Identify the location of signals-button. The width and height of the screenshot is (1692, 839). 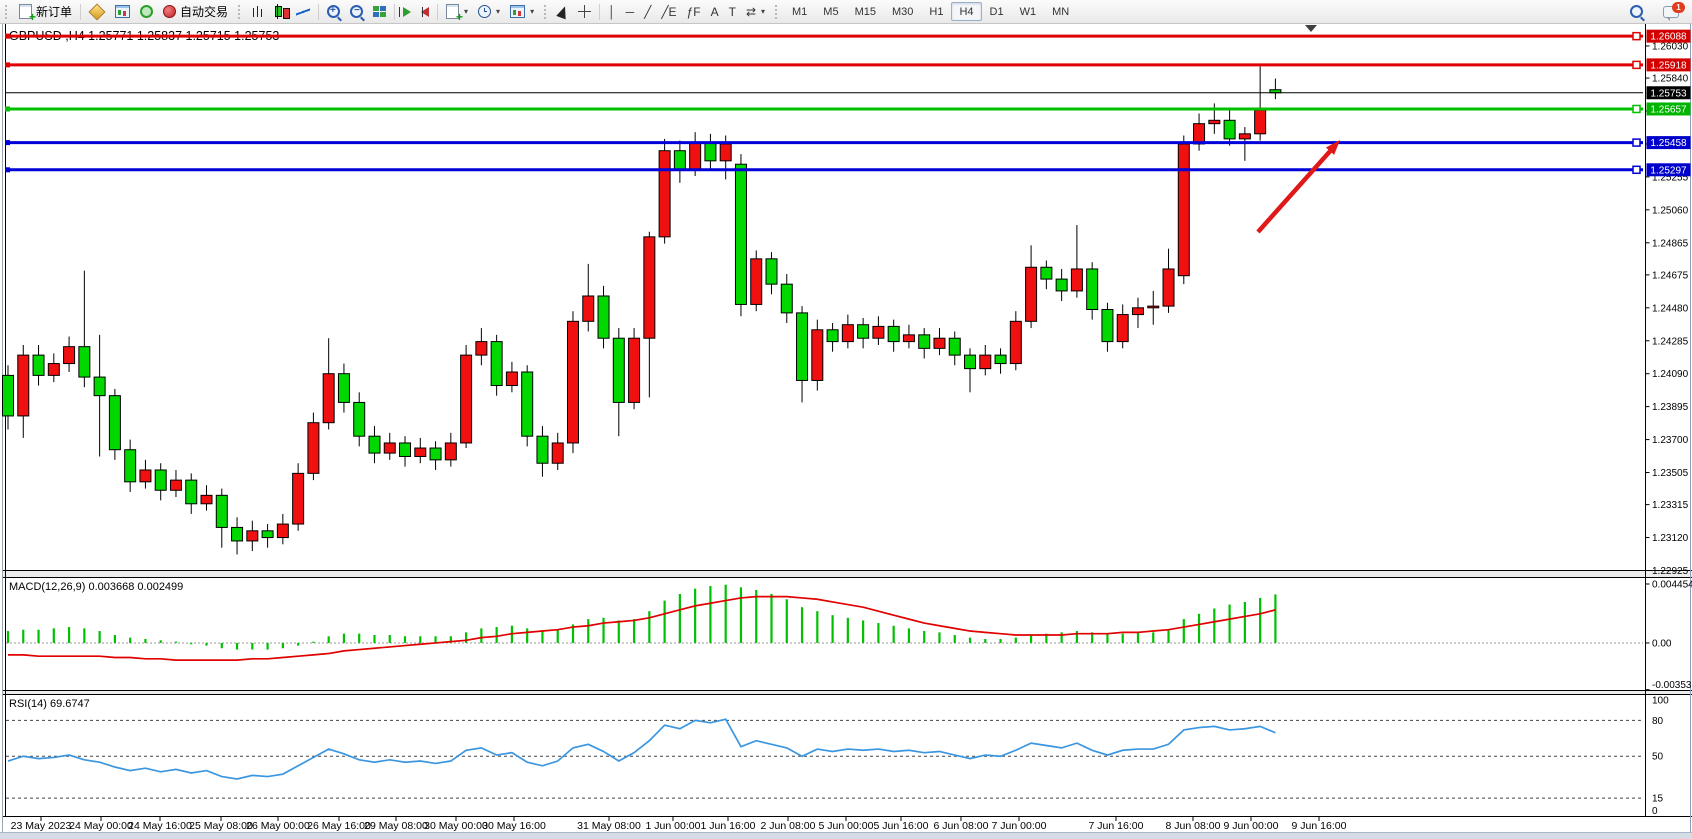
(146, 11).